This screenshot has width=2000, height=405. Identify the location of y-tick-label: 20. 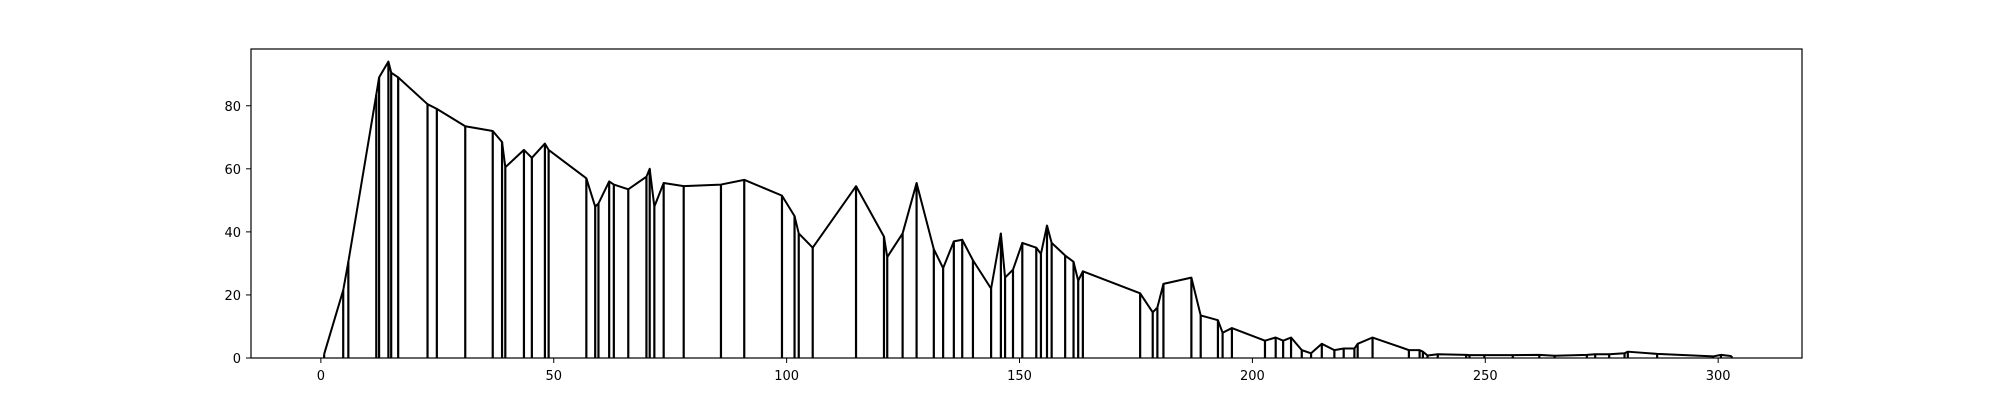
(232, 296).